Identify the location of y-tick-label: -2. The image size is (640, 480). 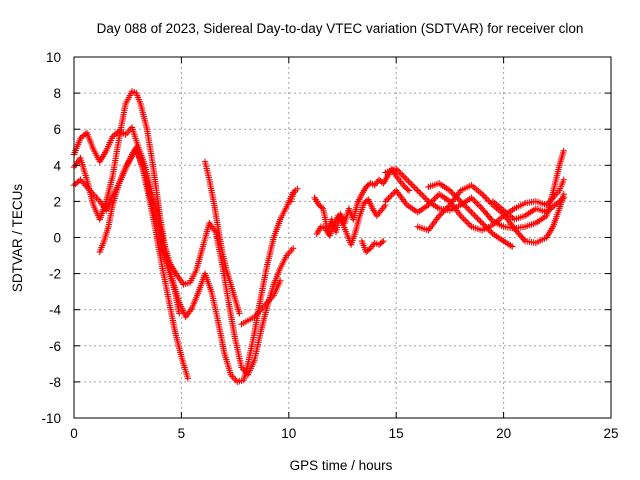
(55, 274).